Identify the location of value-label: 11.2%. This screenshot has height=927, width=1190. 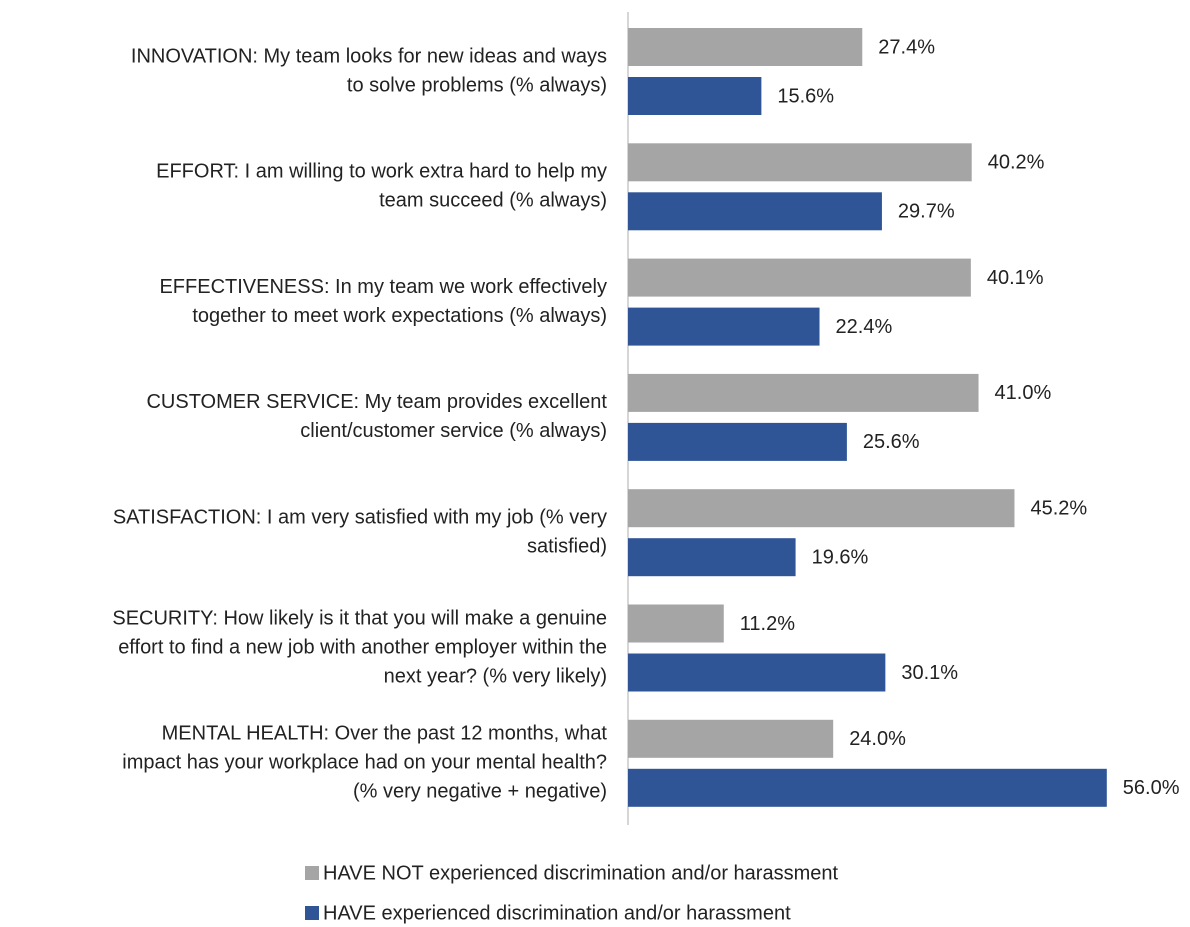
(767, 624).